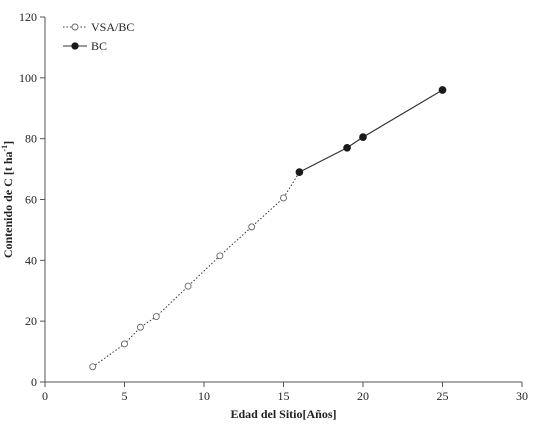 The width and height of the screenshot is (536, 426). I want to click on x-tick-label: 15, so click(284, 396).